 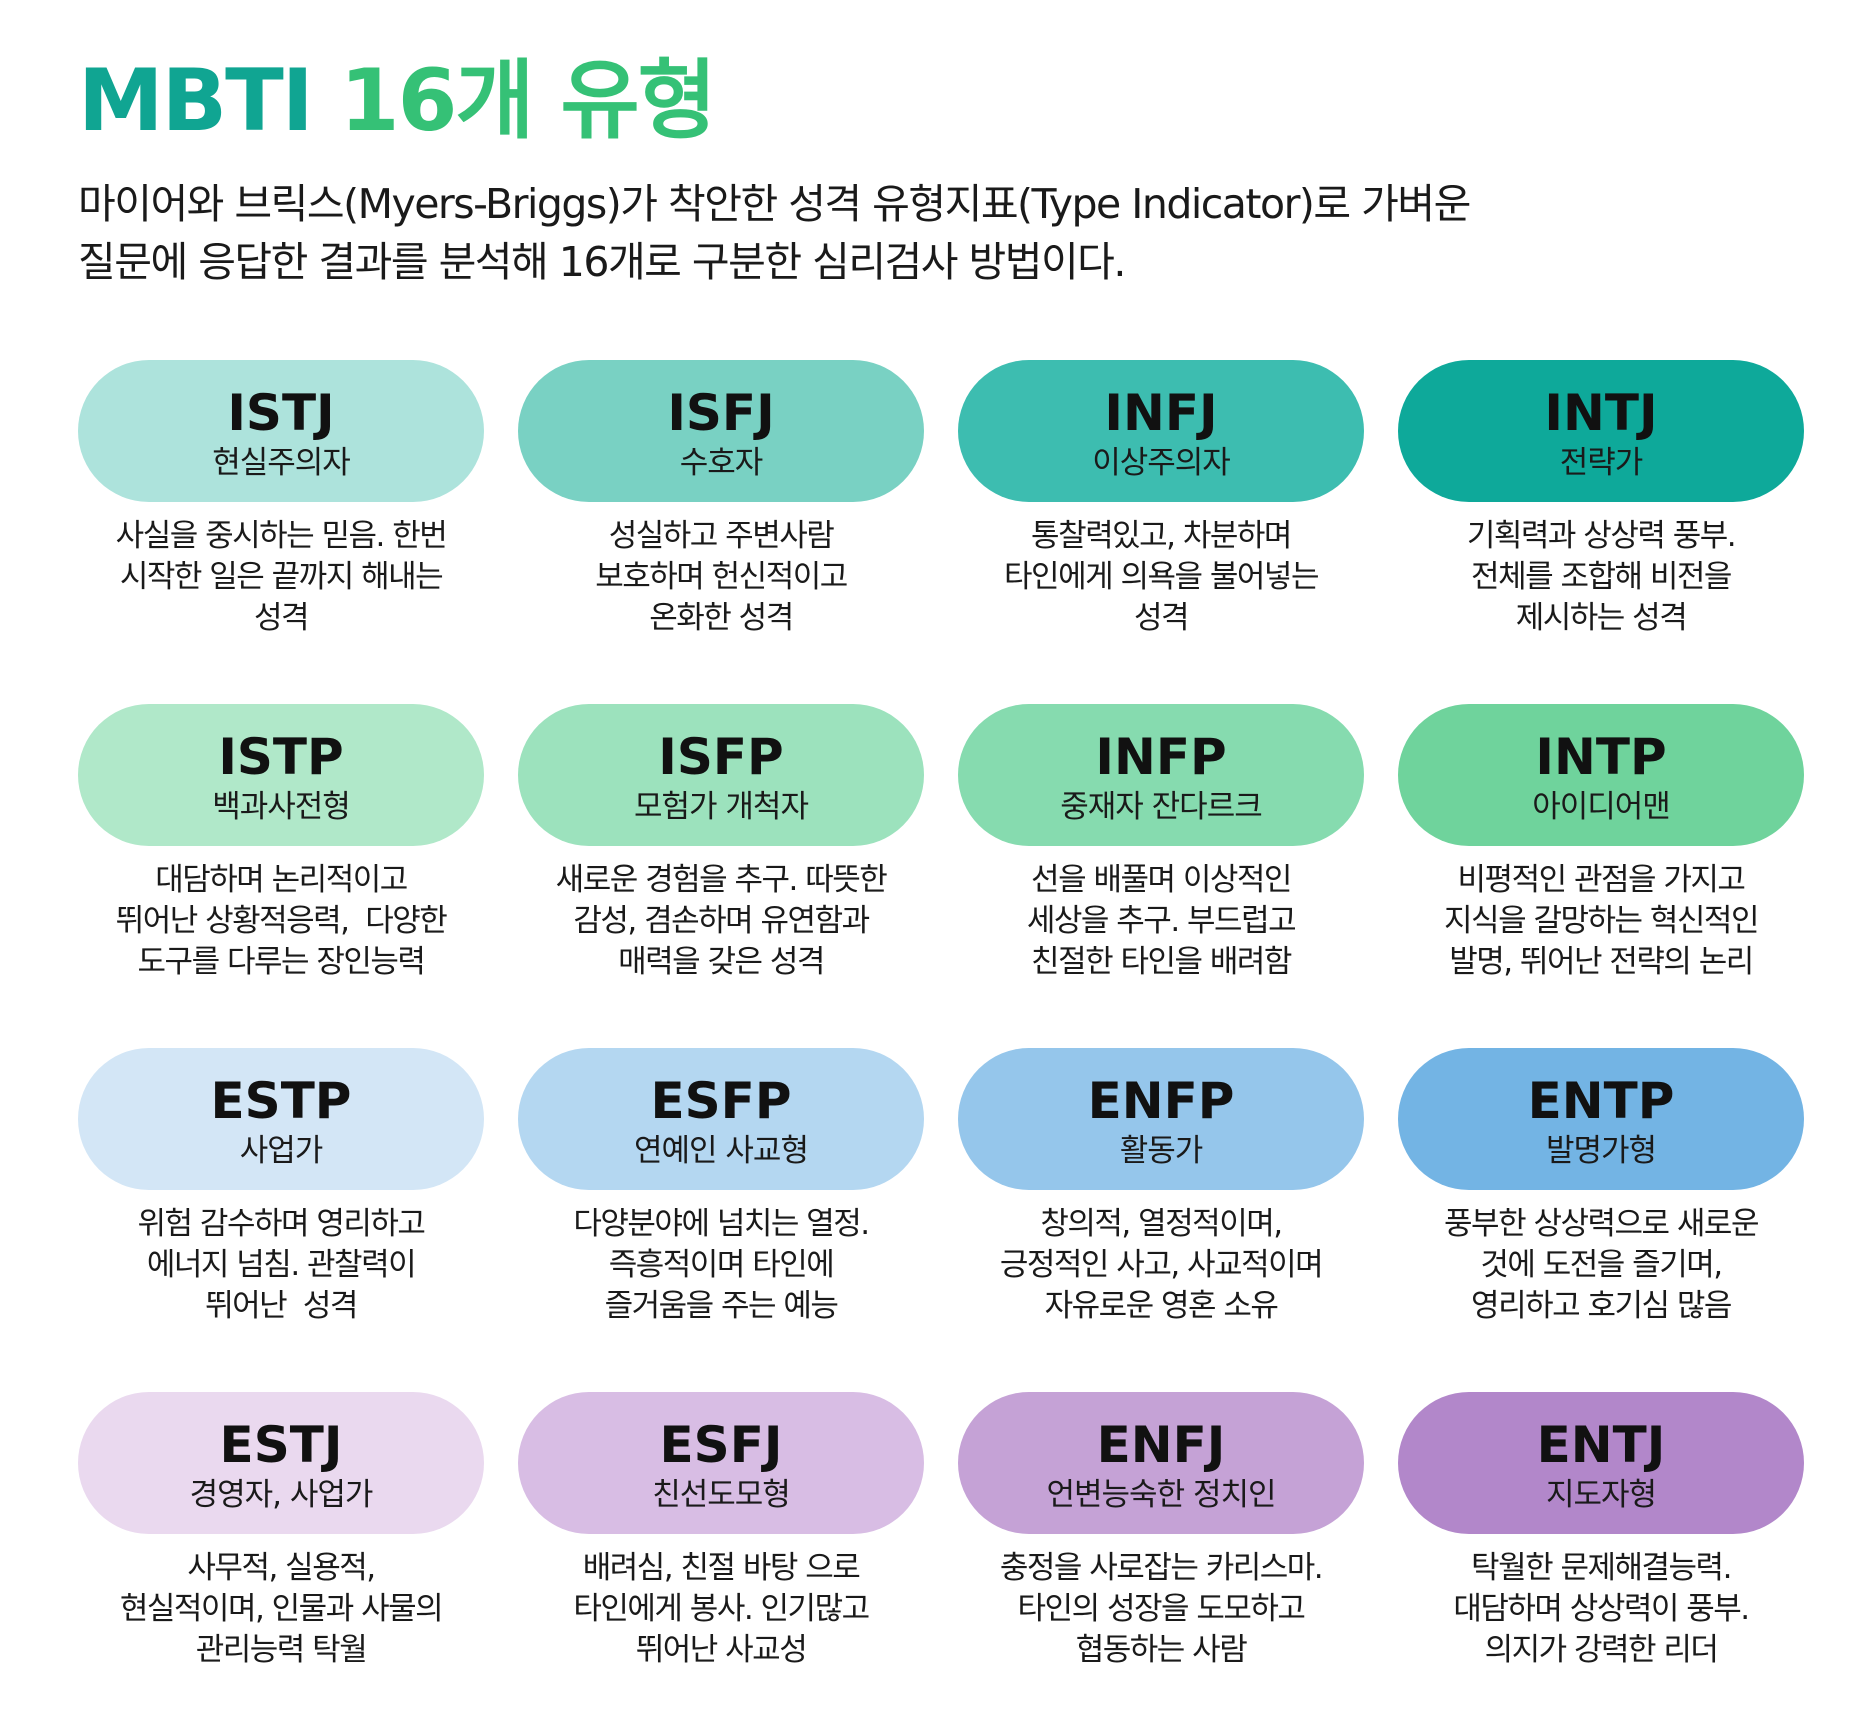 I want to click on description-line: 현실적이며, 인물과 사물의, so click(x=281, y=1609).